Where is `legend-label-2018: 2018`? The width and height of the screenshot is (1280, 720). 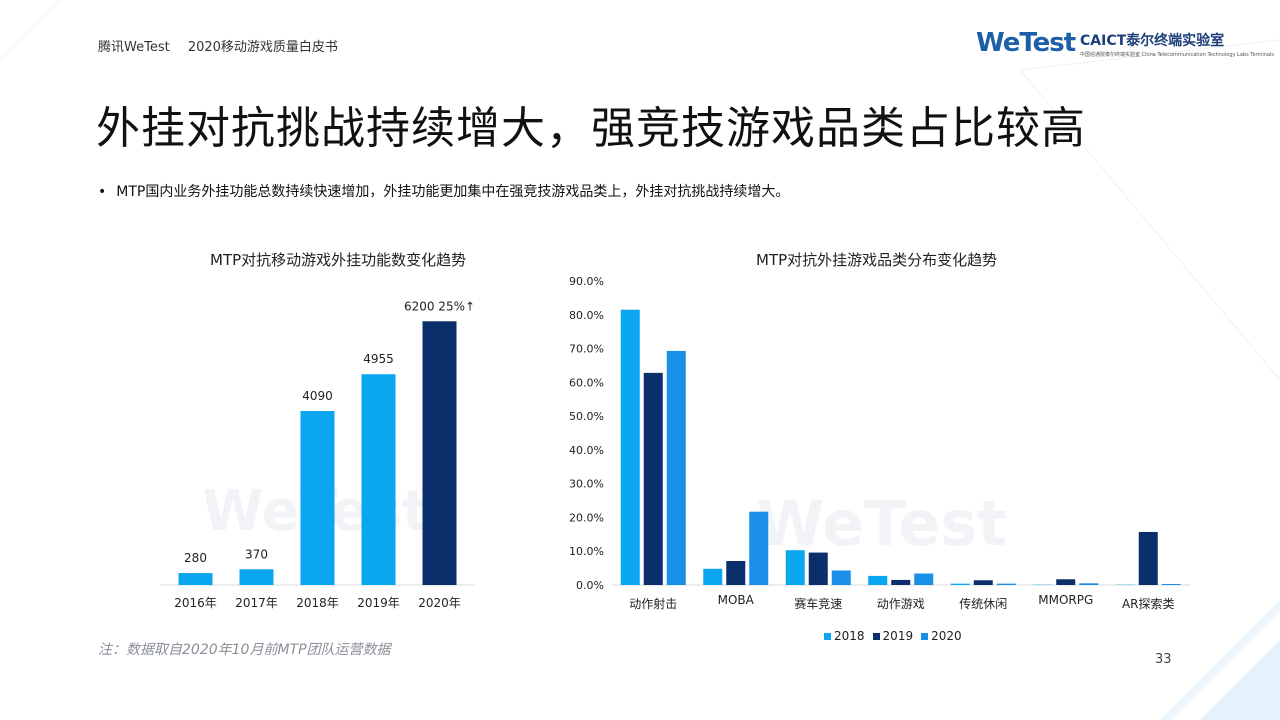 legend-label-2018: 2018 is located at coordinates (849, 636).